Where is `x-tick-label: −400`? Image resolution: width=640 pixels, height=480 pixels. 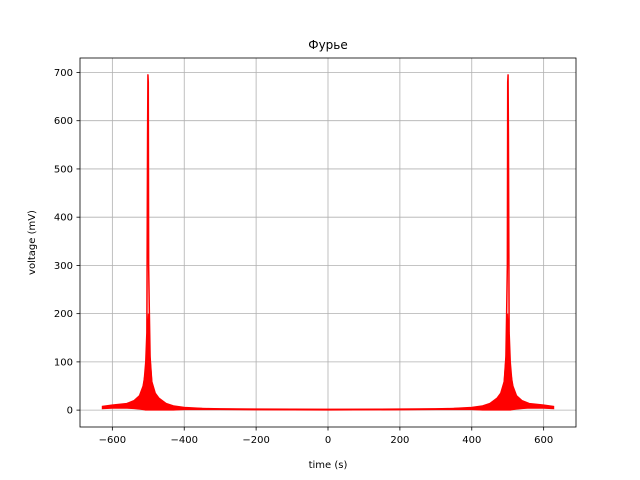 x-tick-label: −400 is located at coordinates (183, 440).